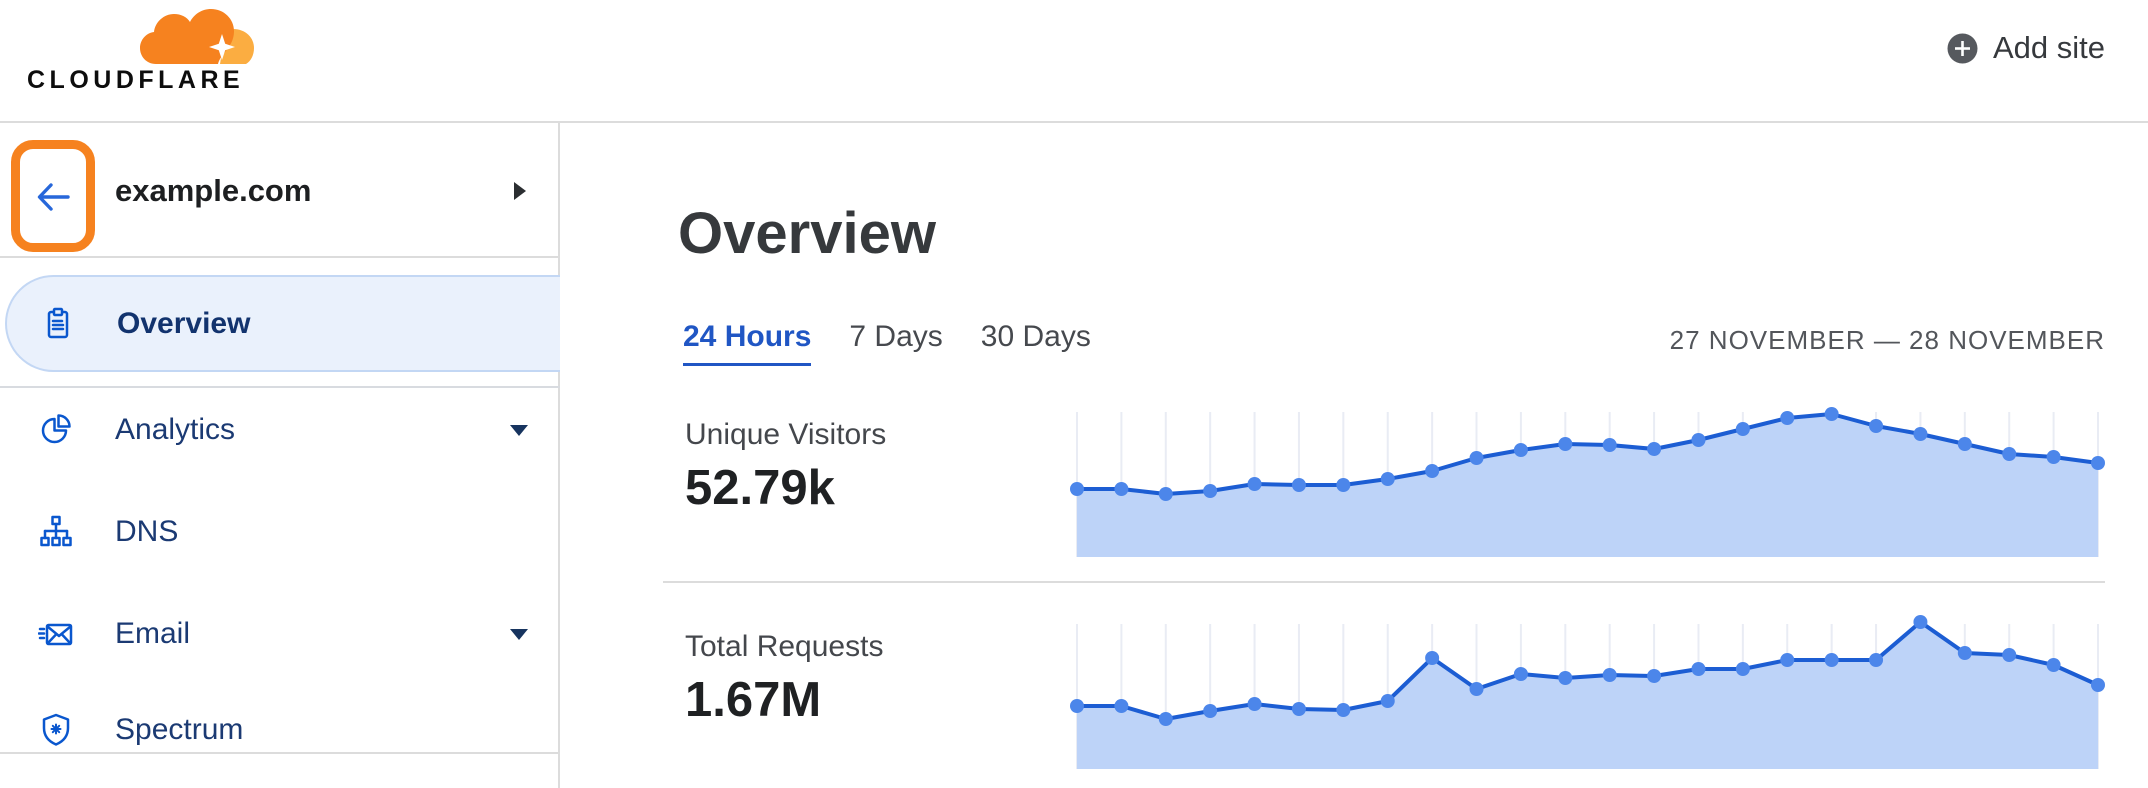  I want to click on add-site-label: Add site, so click(2048, 47).